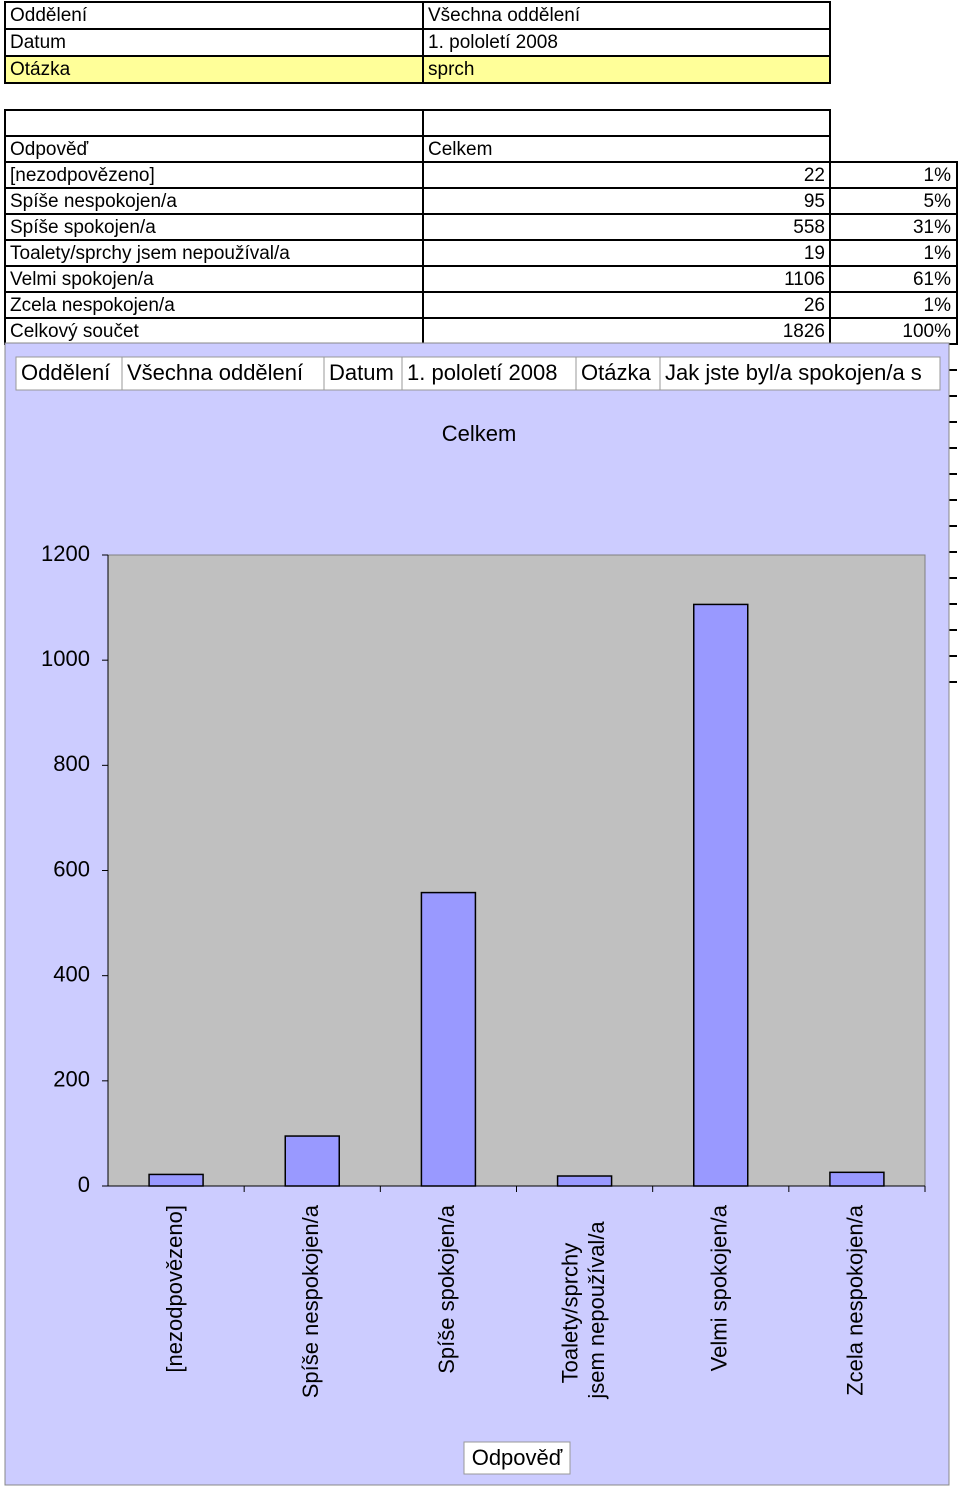 The image size is (960, 1490). I want to click on chart-title: Celkem, so click(479, 433).